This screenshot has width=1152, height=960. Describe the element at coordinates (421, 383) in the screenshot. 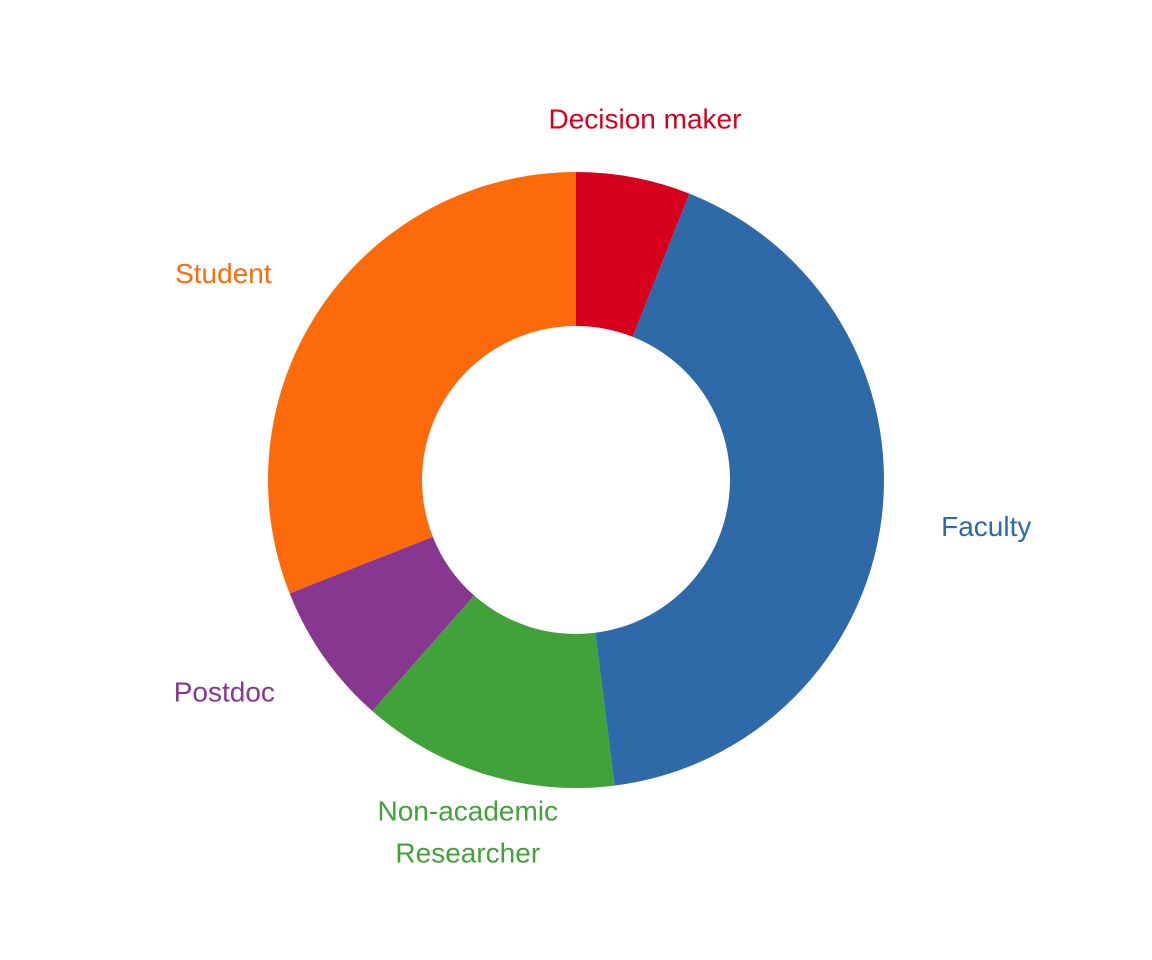

I see `slice-student` at that location.